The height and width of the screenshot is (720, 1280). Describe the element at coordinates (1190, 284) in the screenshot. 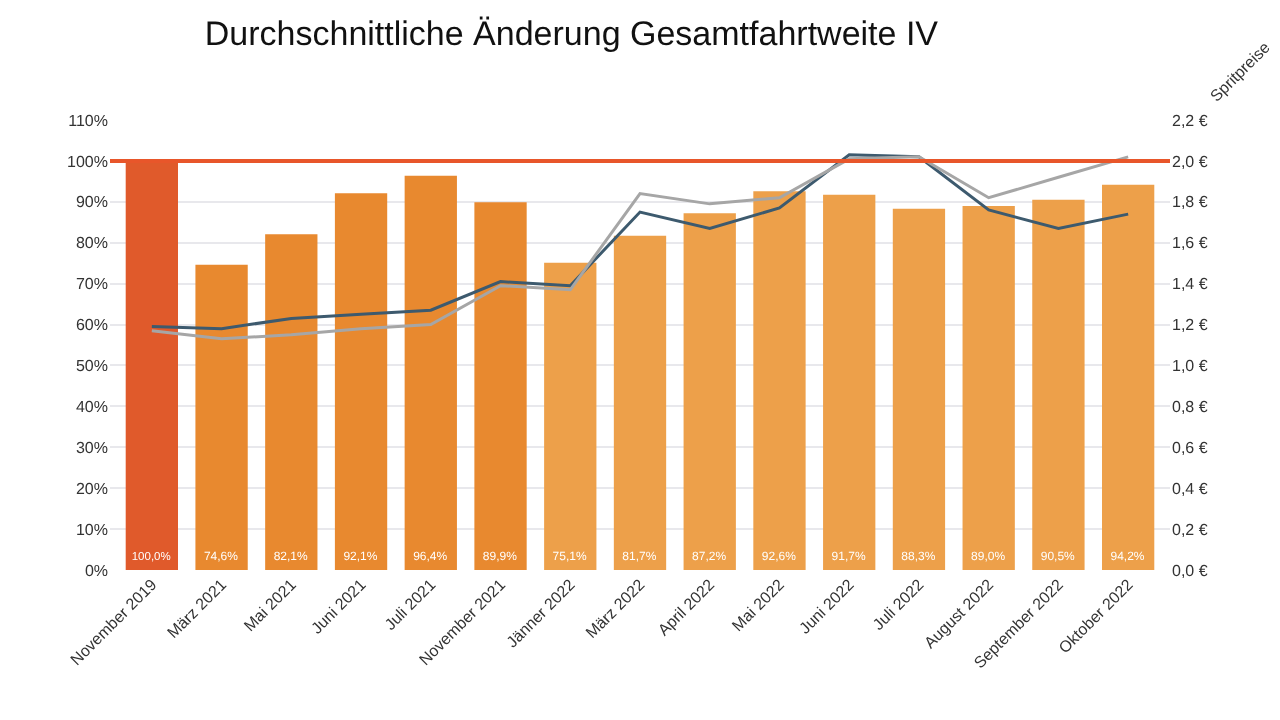

I see `y2-tick-label: 1,4 €` at that location.